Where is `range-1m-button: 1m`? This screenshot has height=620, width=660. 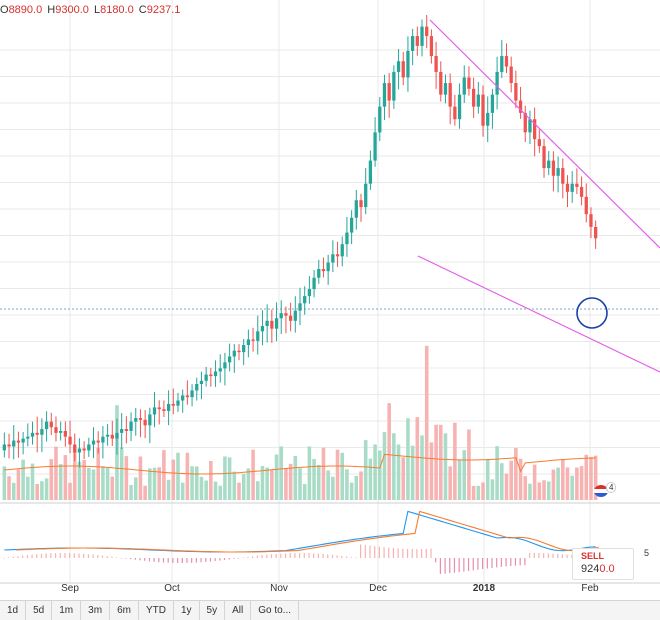
range-1m-button: 1m is located at coordinates (67, 610).